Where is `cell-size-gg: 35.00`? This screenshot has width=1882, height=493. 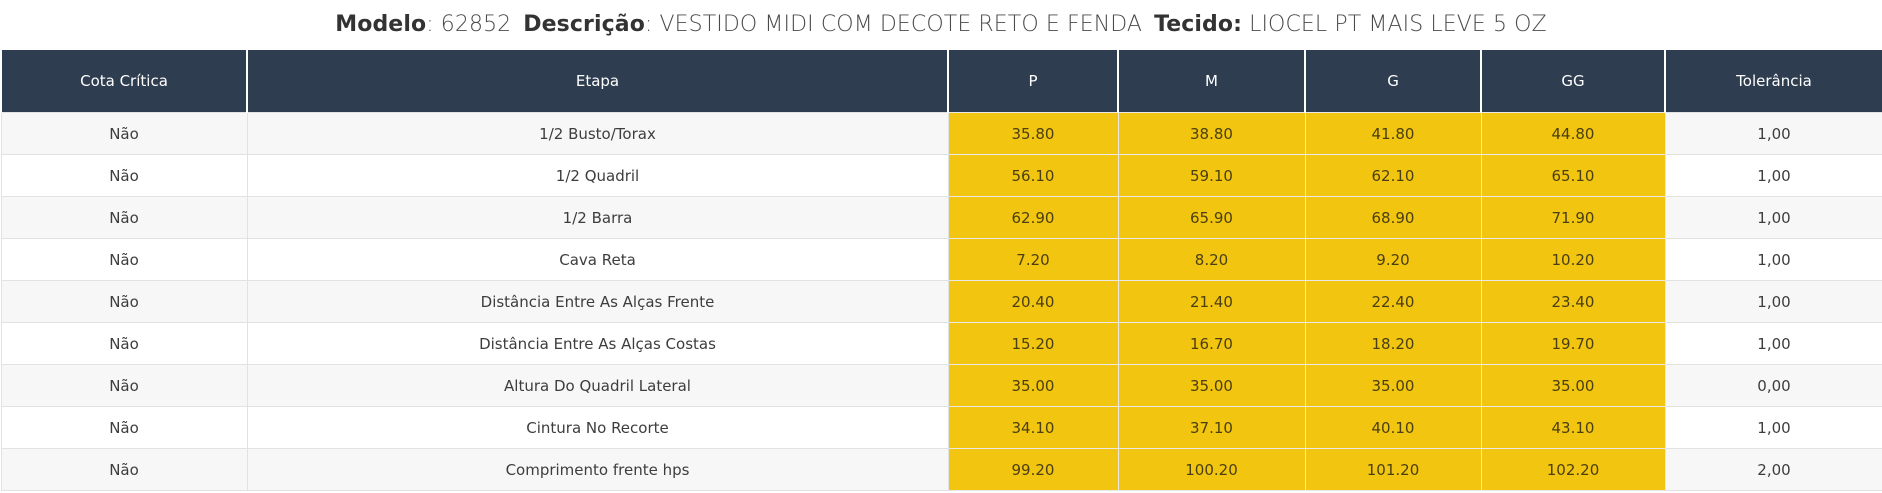
cell-size-gg: 35.00 is located at coordinates (1573, 385).